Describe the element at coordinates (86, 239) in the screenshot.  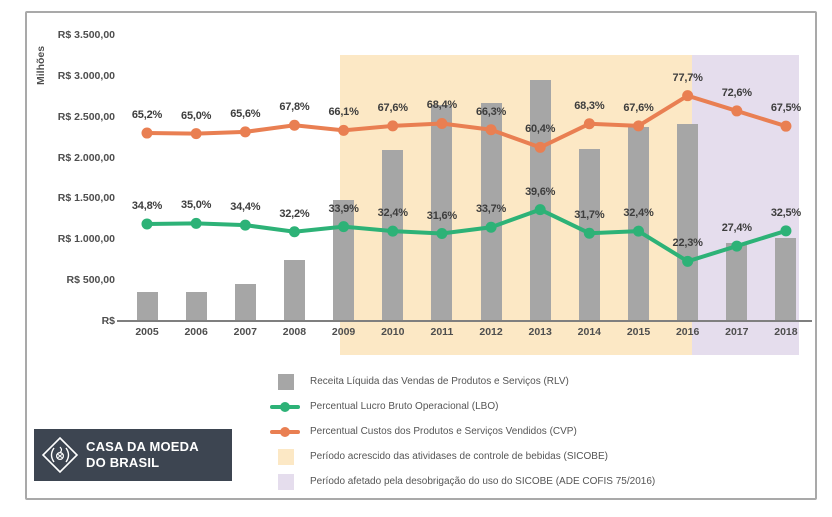
I see `y-tick-1000: R$ 1.000,00` at that location.